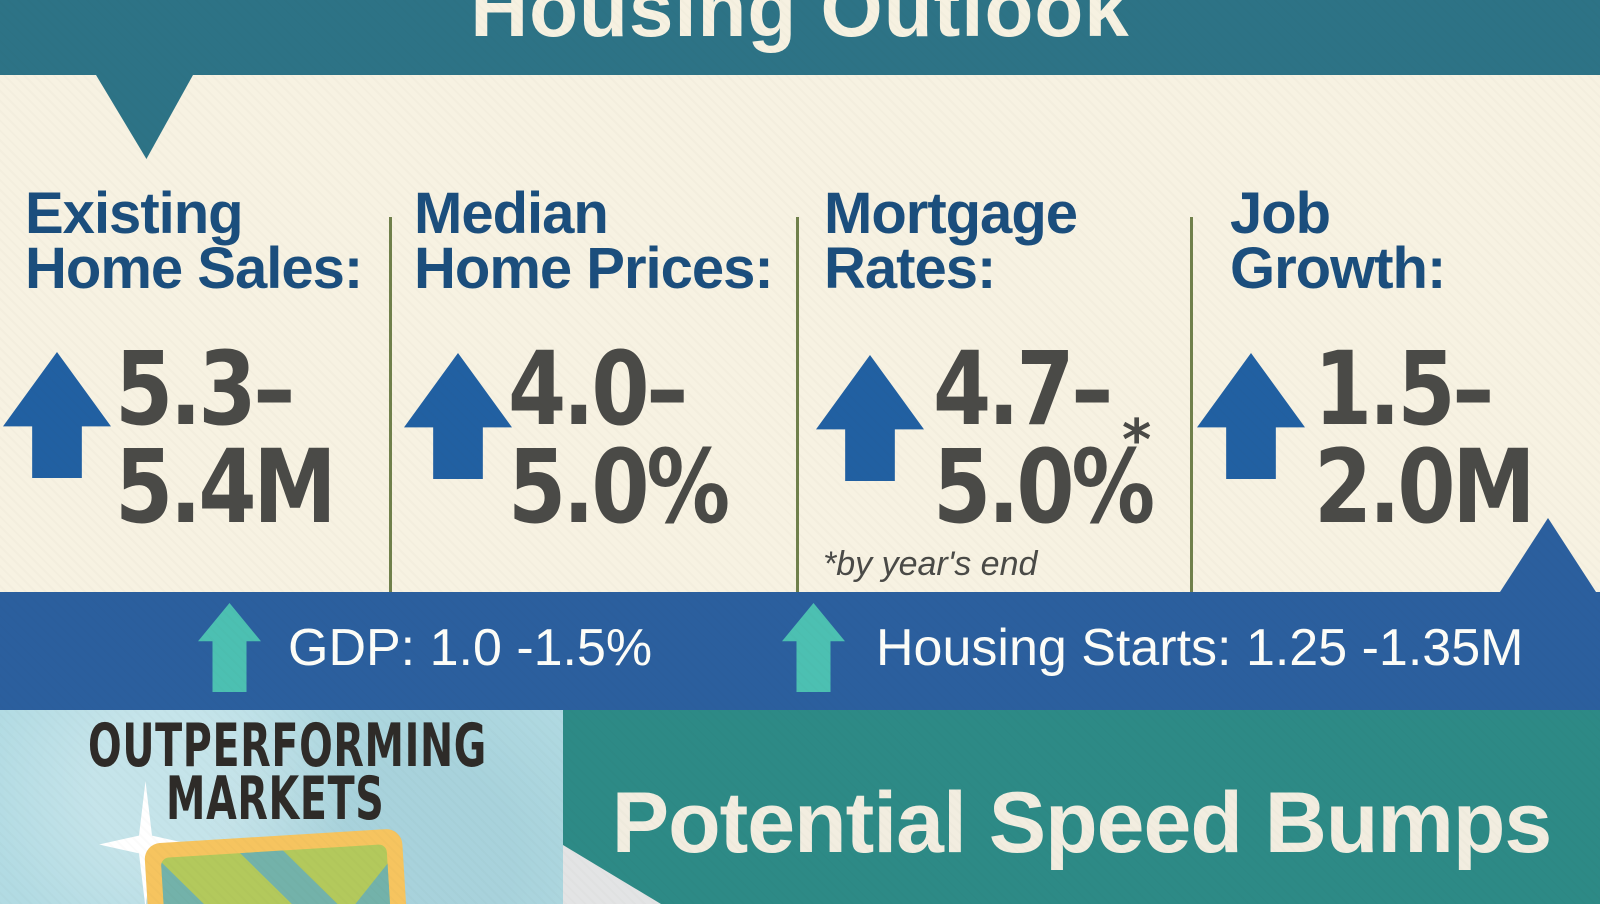 This screenshot has width=1600, height=904. Describe the element at coordinates (226, 487) in the screenshot. I see `stat-value-line2: 5.4M` at that location.